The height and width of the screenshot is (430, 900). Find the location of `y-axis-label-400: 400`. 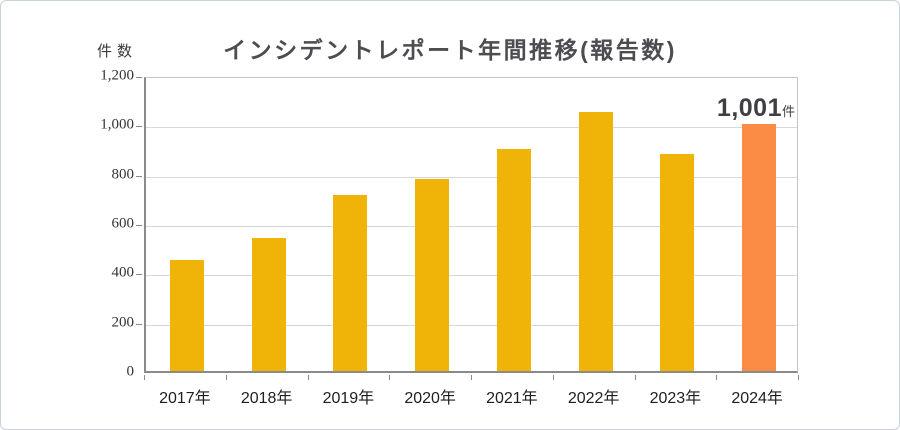

y-axis-label-400: 400 is located at coordinates (123, 272).